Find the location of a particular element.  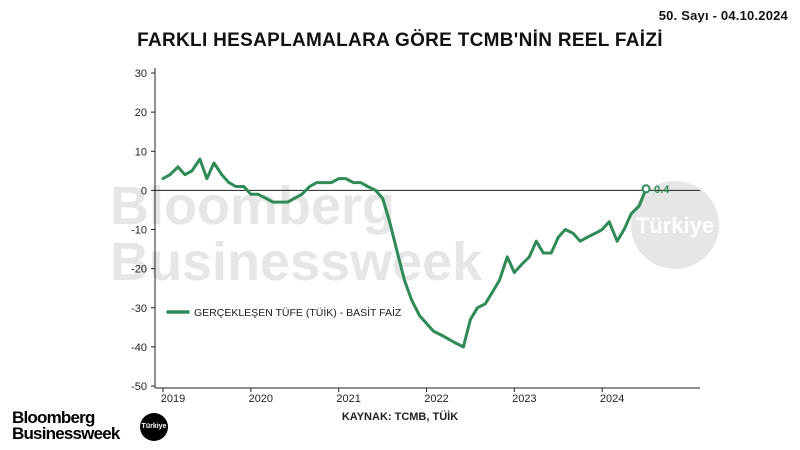

brand-line2: Businessweek is located at coordinates (66, 433).